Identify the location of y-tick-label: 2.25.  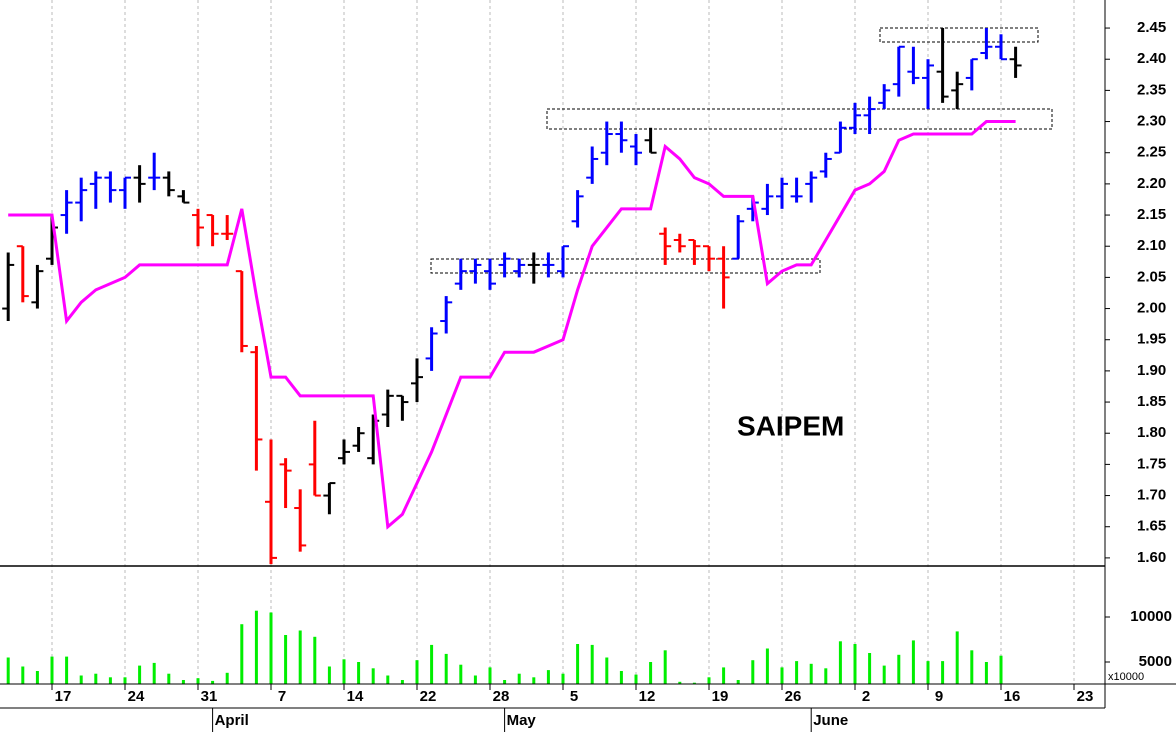
(1151, 152).